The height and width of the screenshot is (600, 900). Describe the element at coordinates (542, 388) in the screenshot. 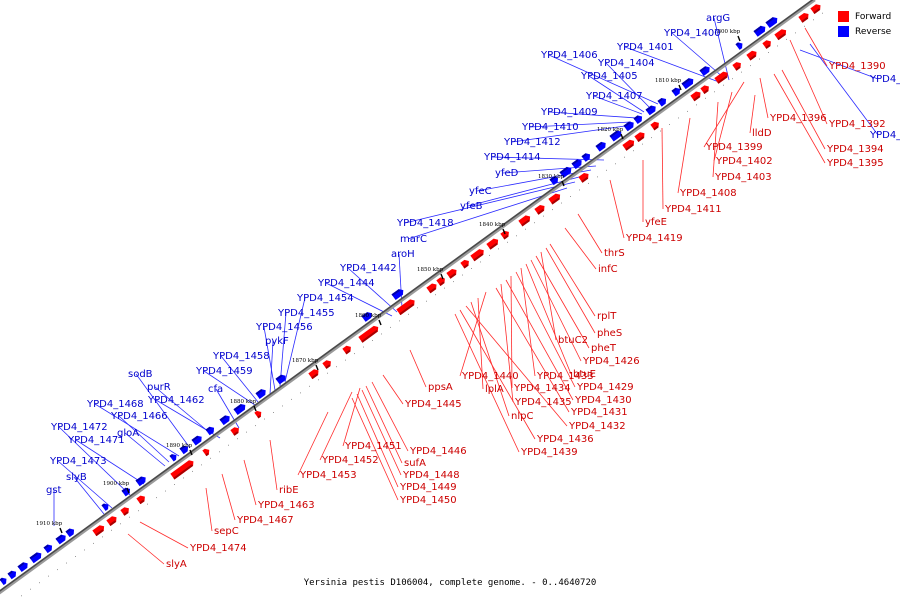

I see `forward-gene-label: YPD4_1434` at that location.